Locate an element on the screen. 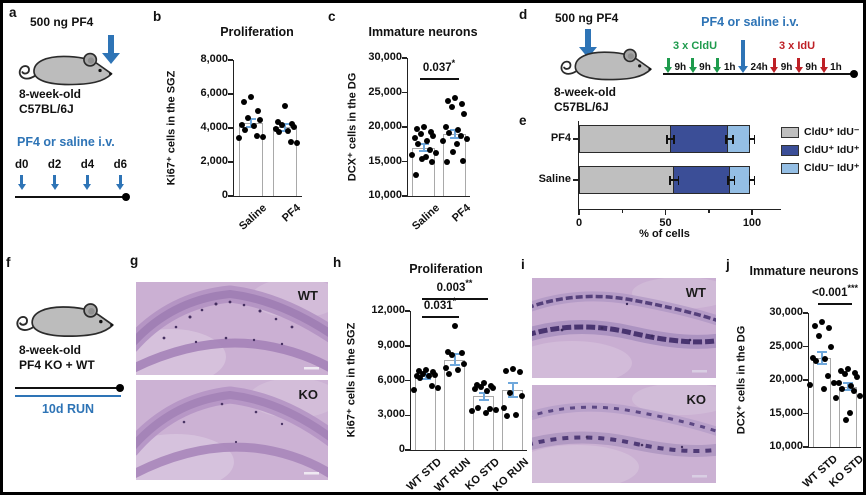 The image size is (866, 495). panel-letter-e: e is located at coordinates (523, 120).